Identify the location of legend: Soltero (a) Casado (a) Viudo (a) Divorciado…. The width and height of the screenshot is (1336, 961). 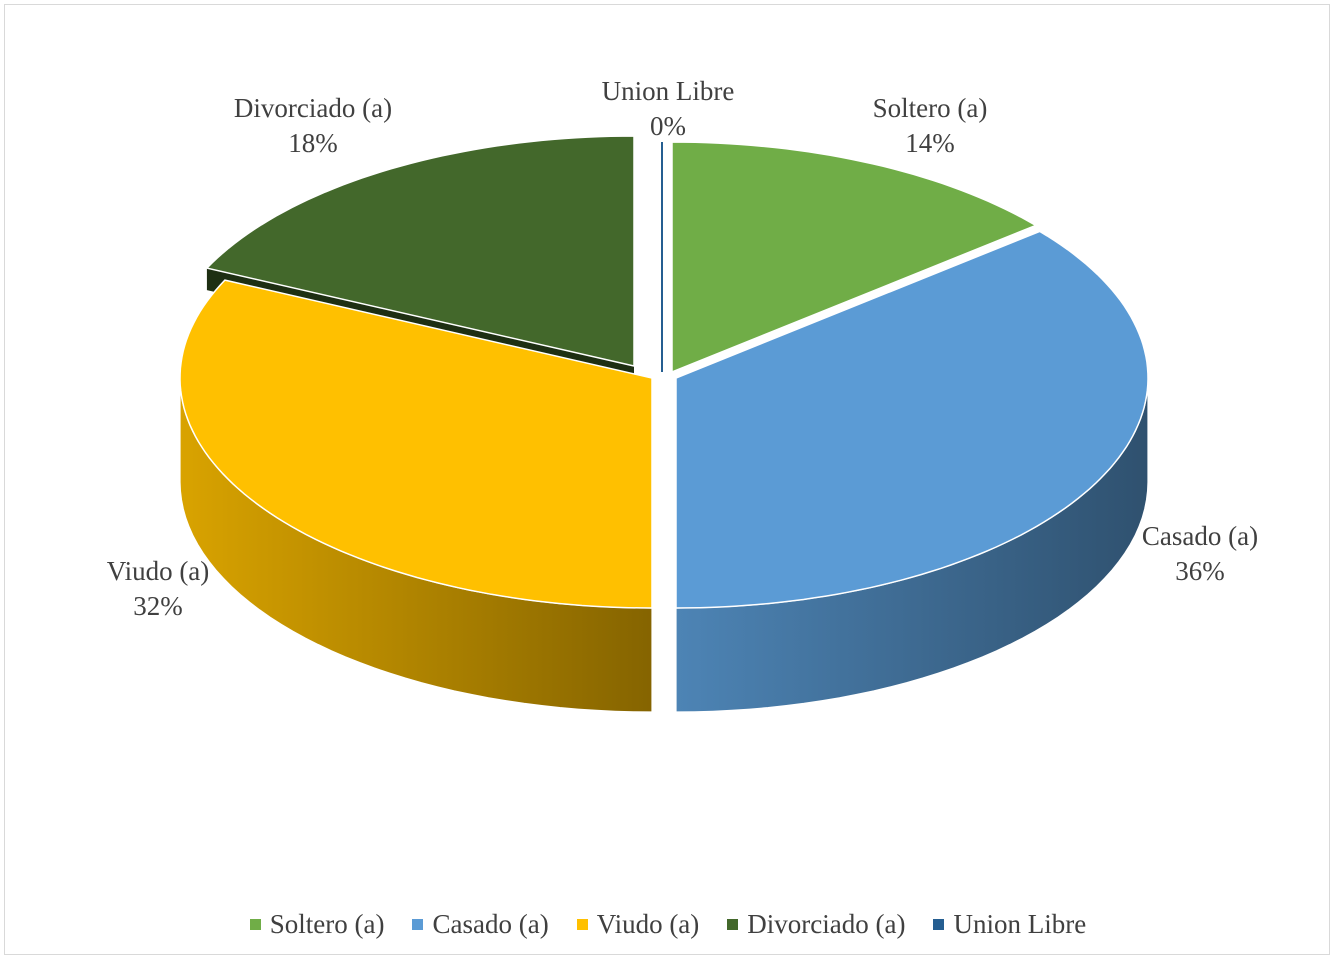
(668, 924).